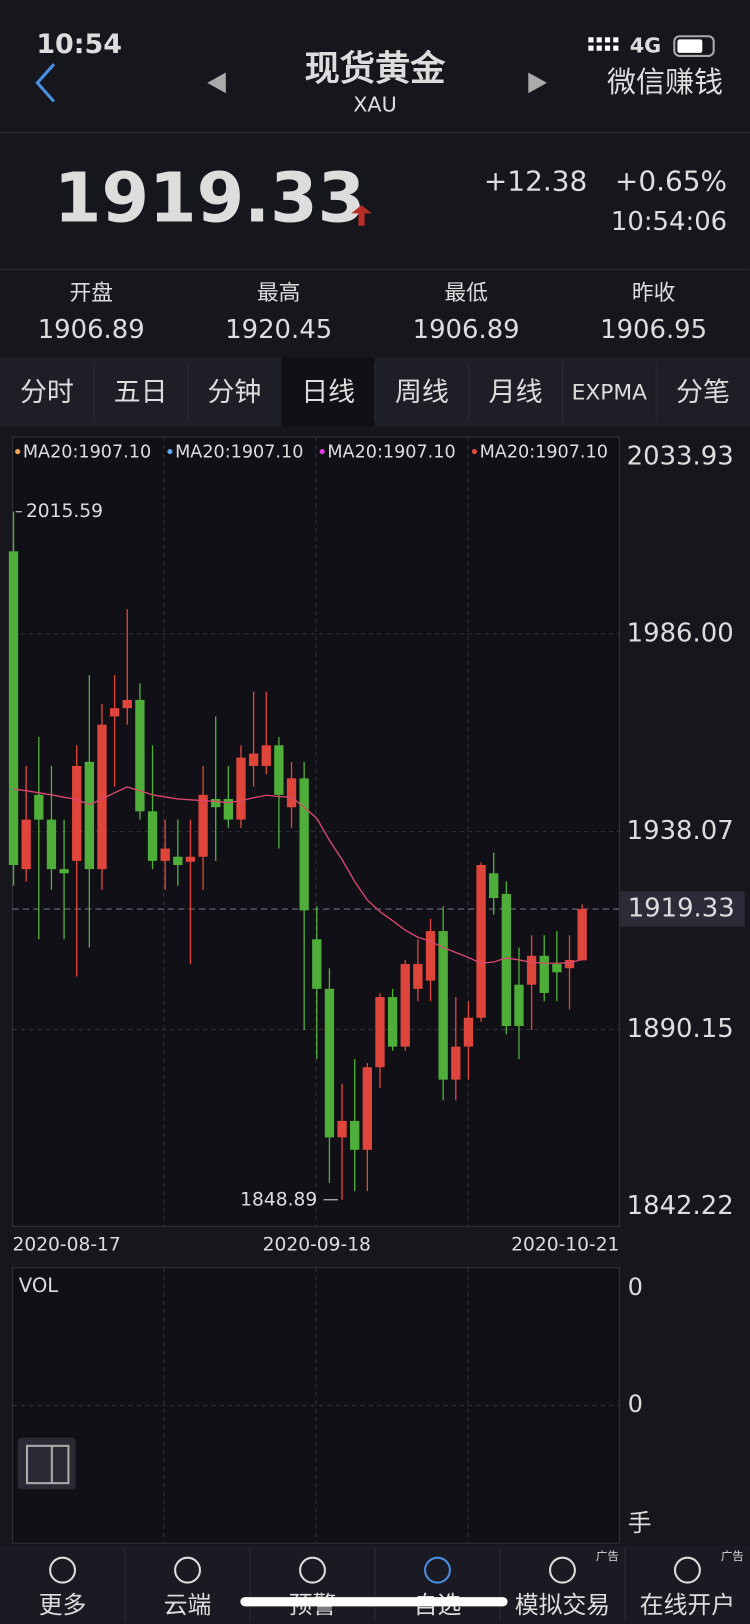 Image resolution: width=750 pixels, height=1624 pixels. I want to click on prev-button, so click(216, 83).